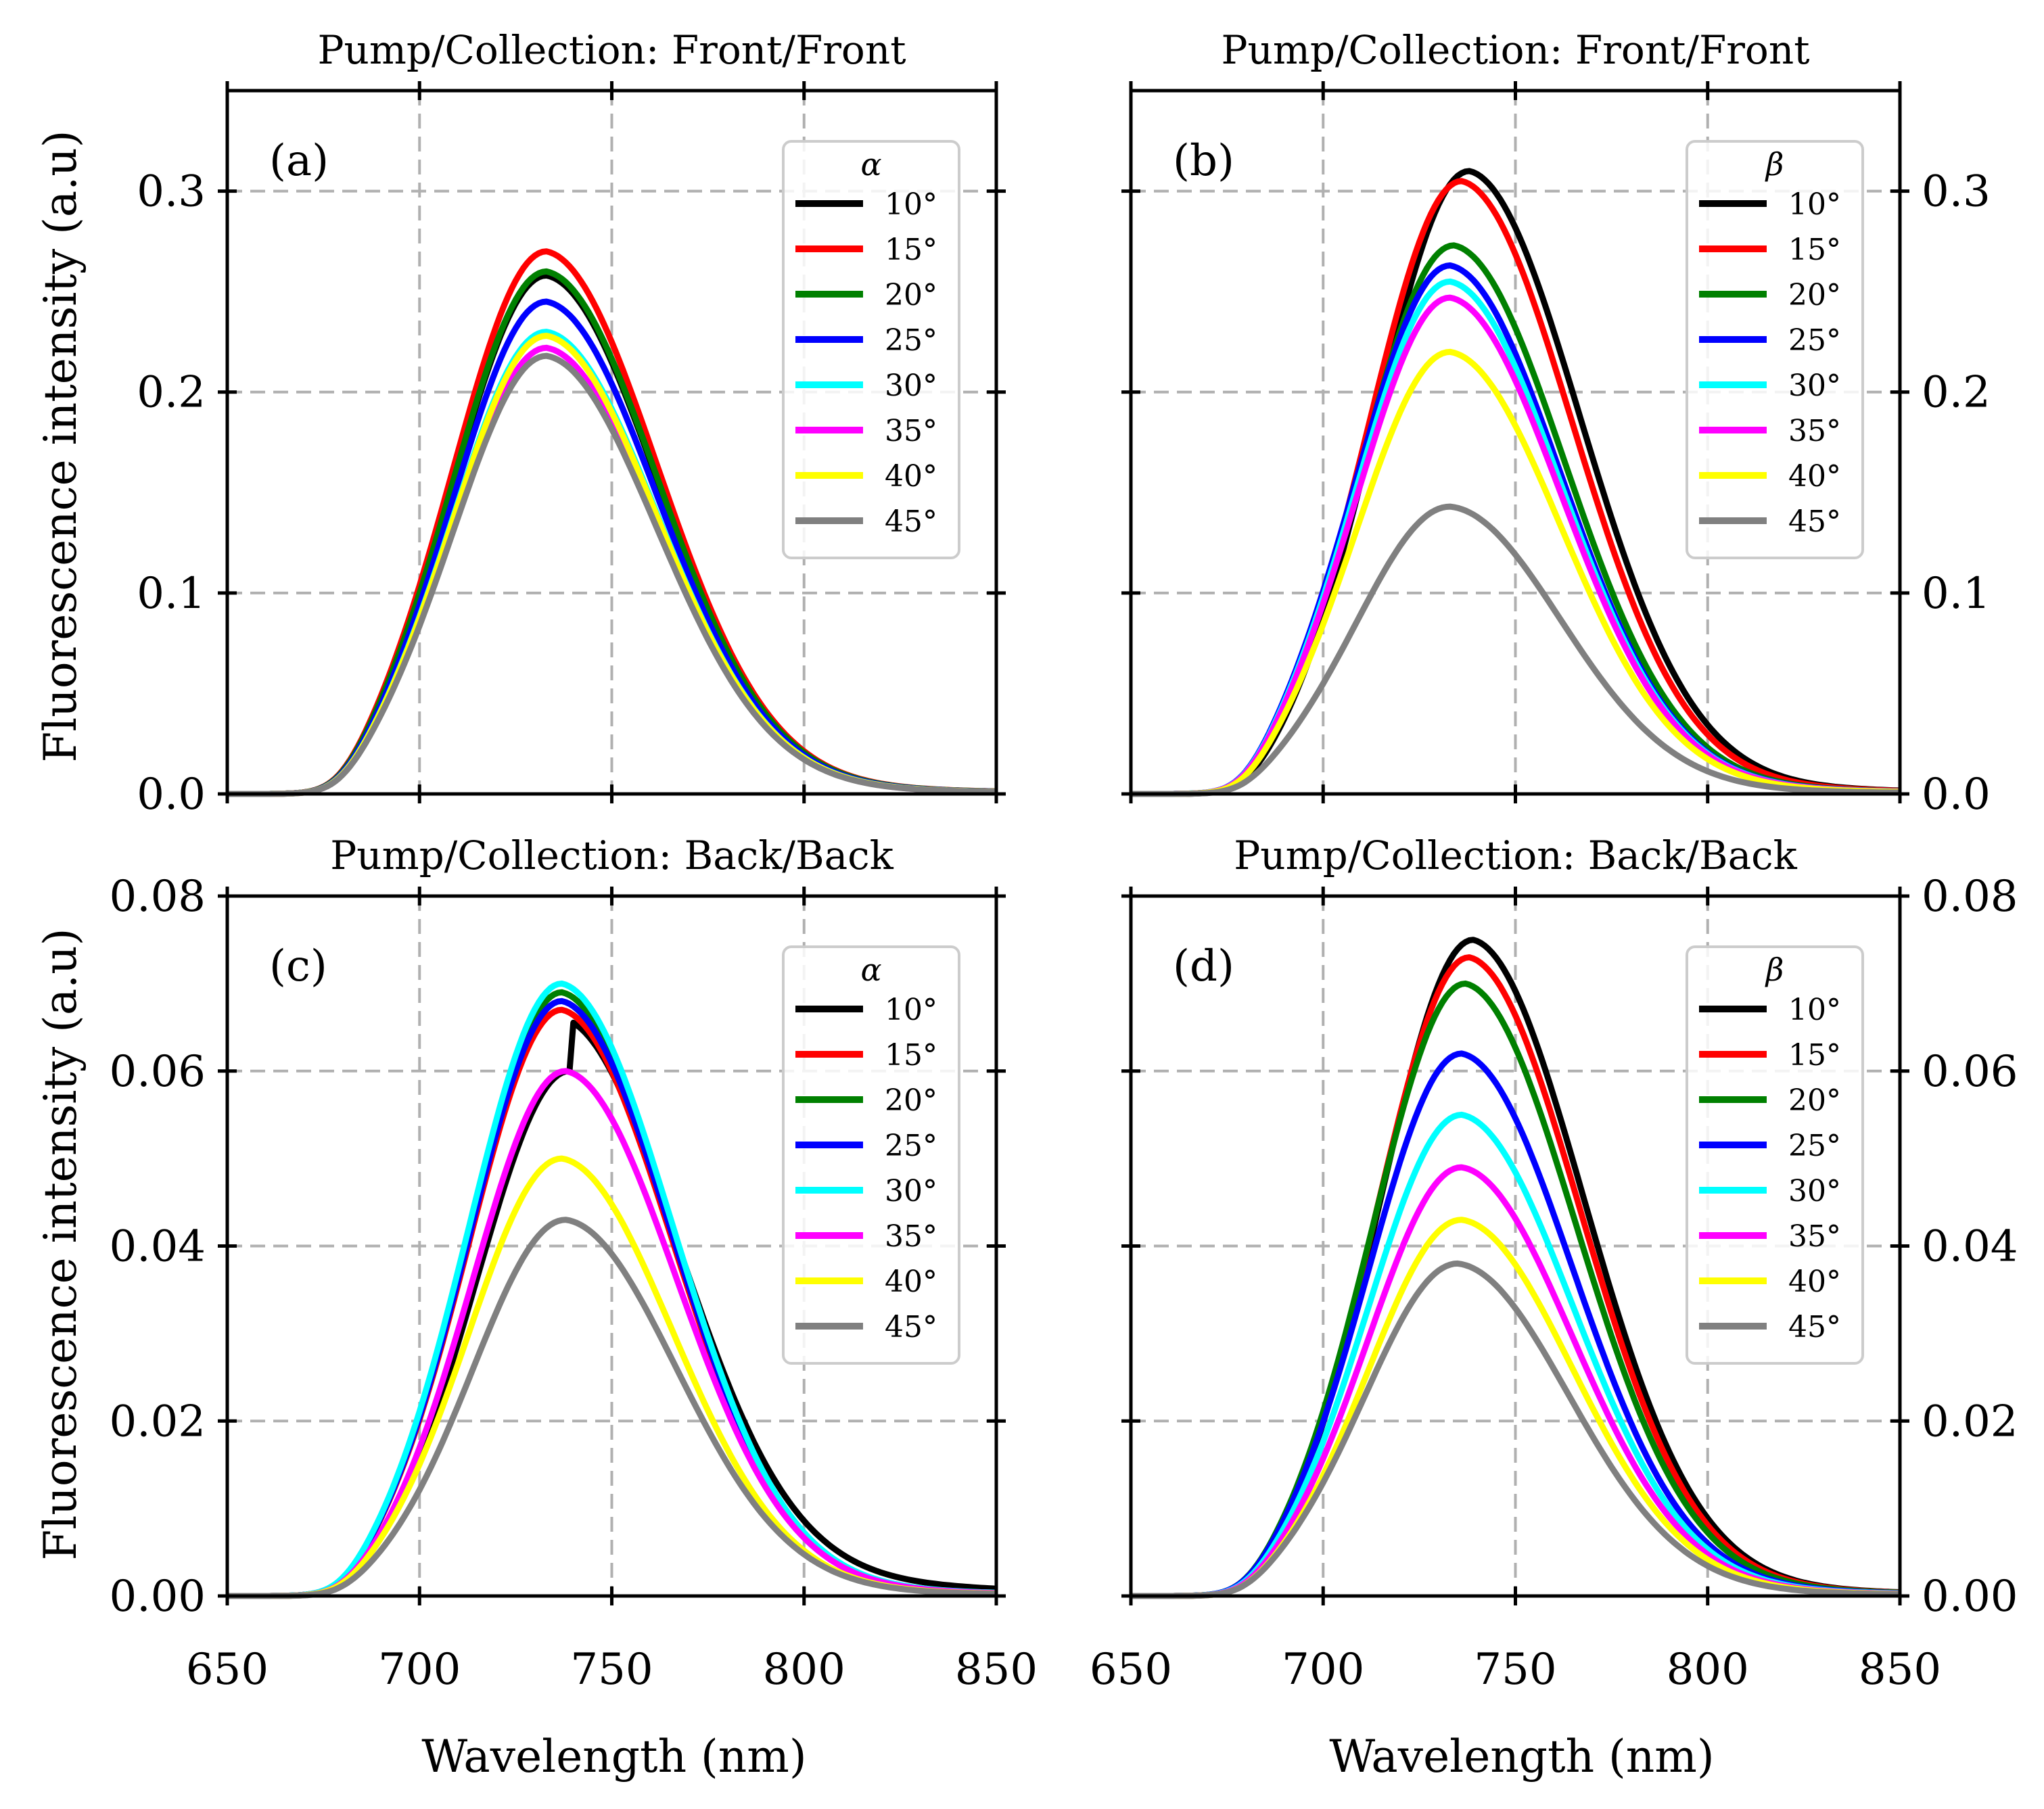  I want to click on series-line-40deg, so click(1516, 572).